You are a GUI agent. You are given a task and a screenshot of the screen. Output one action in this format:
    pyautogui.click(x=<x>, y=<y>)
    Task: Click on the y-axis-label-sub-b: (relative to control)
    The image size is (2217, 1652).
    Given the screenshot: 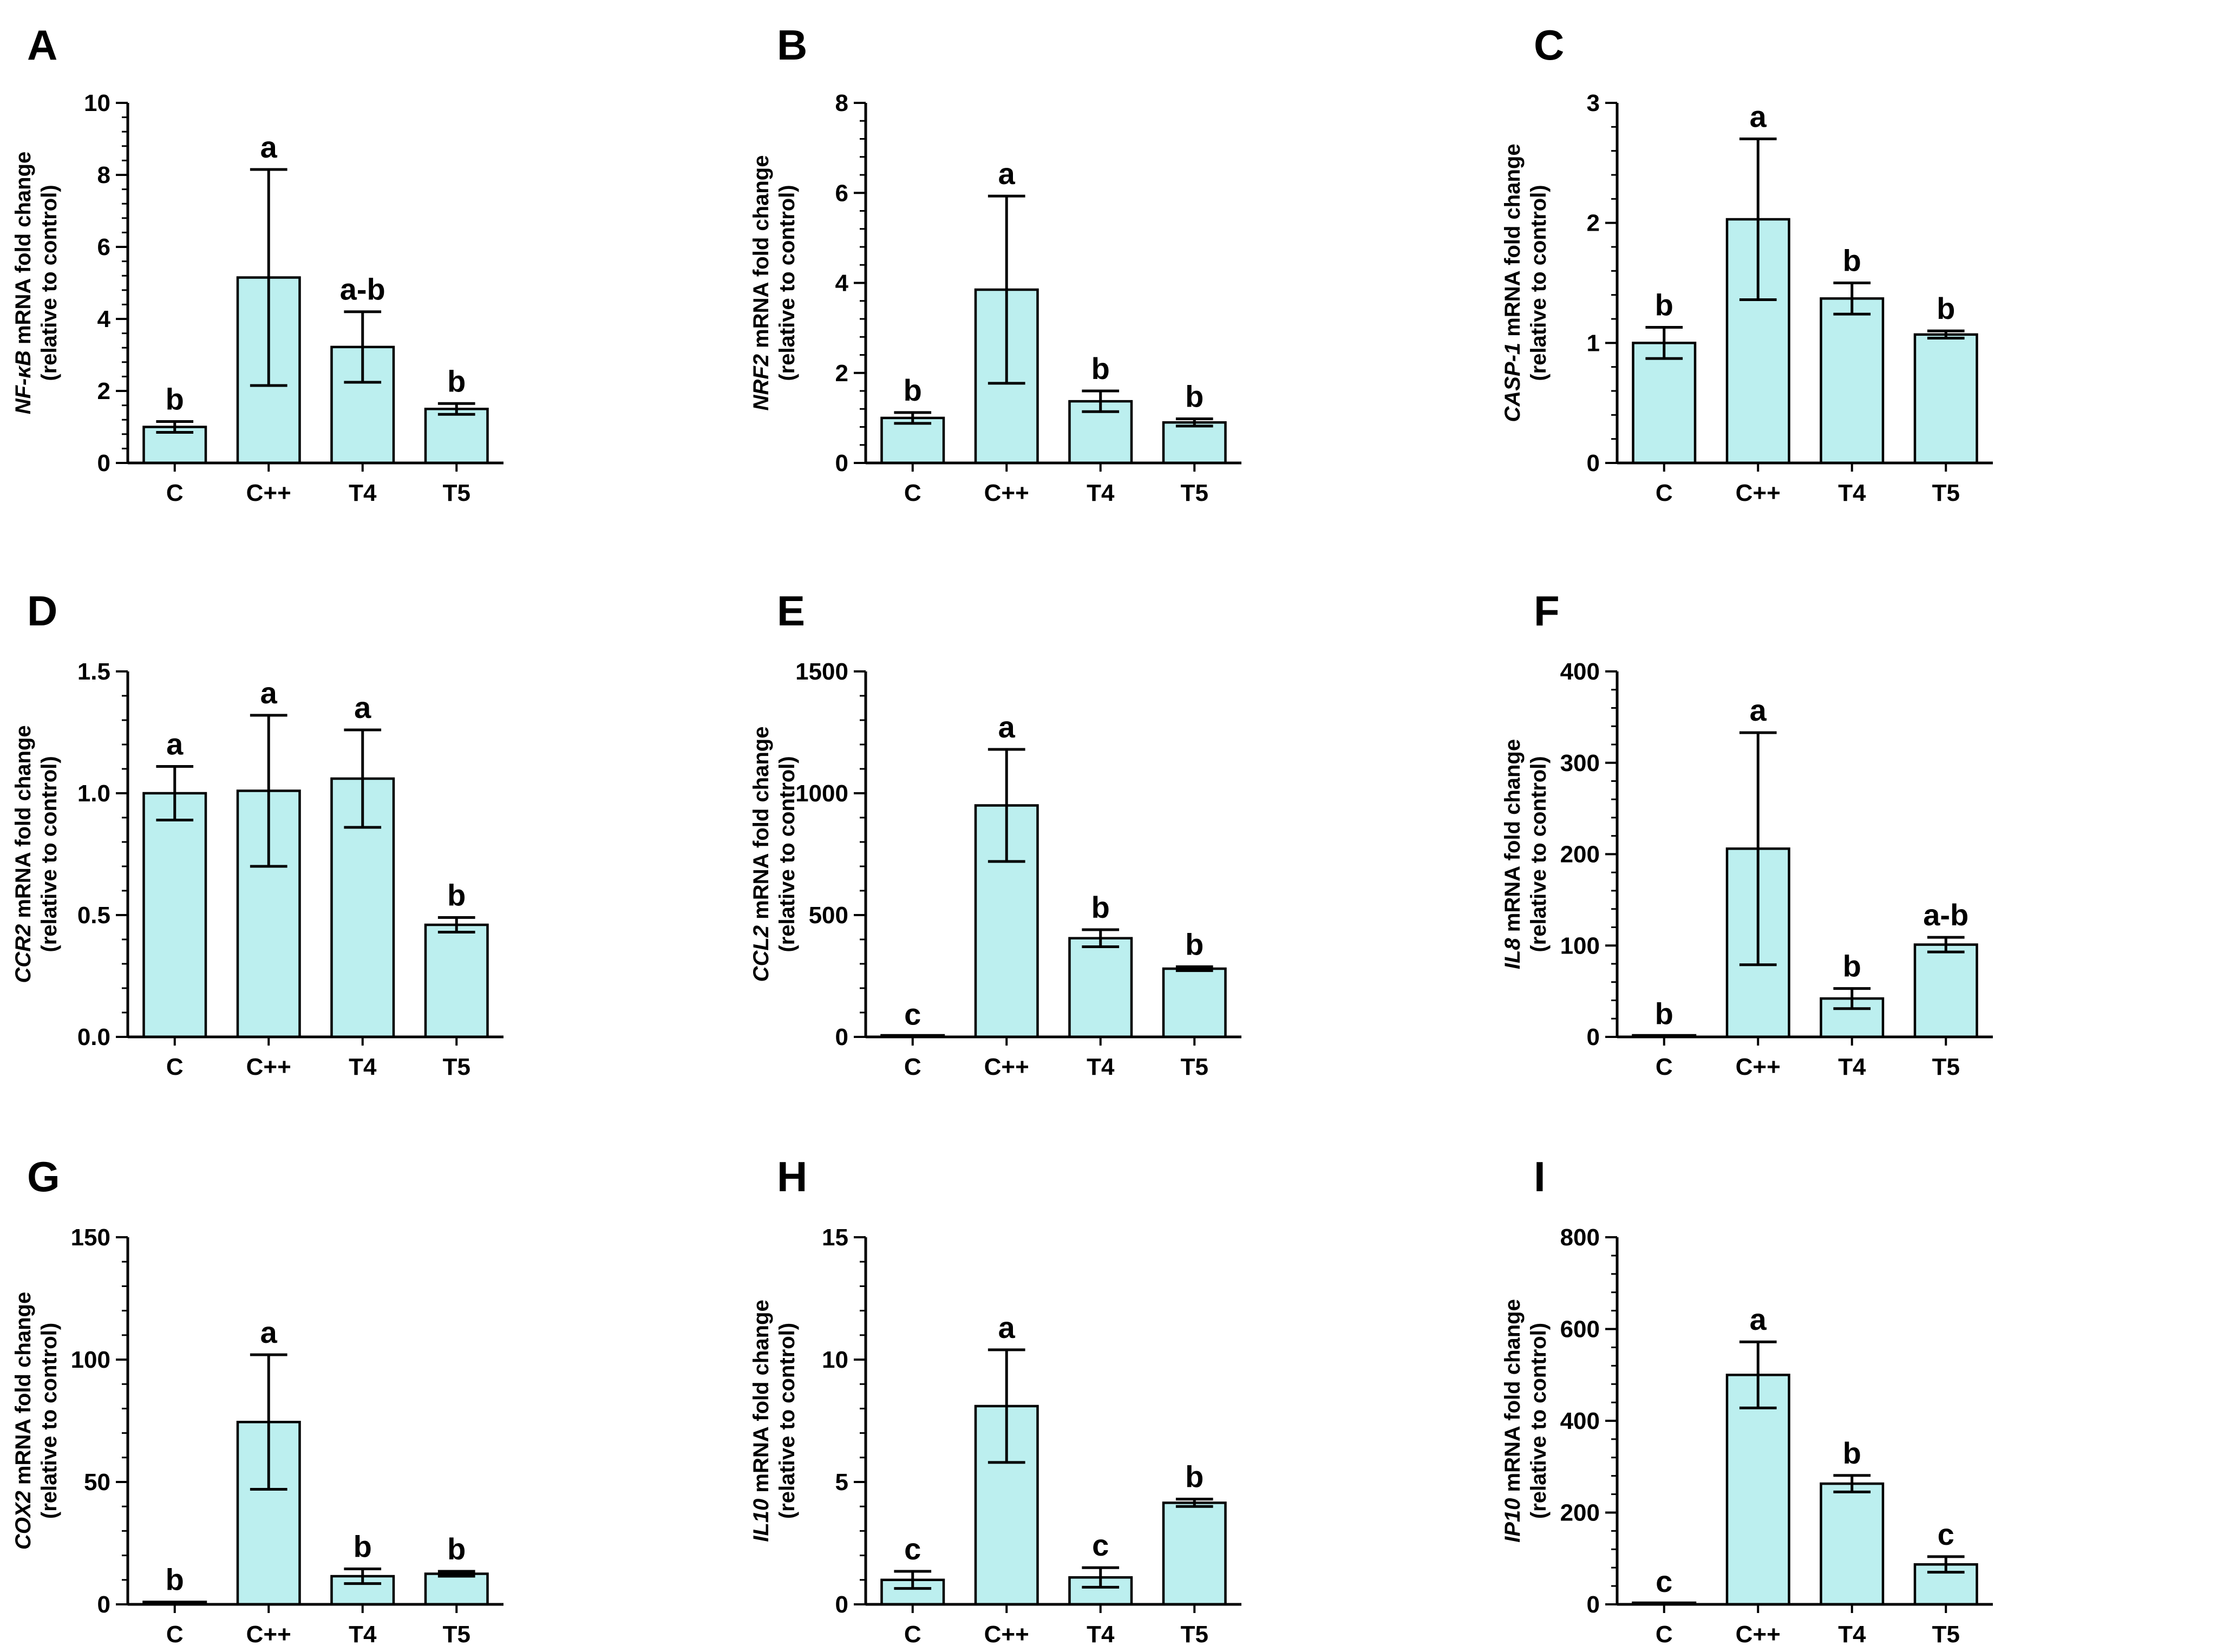 What is the action you would take?
    pyautogui.click(x=787, y=283)
    